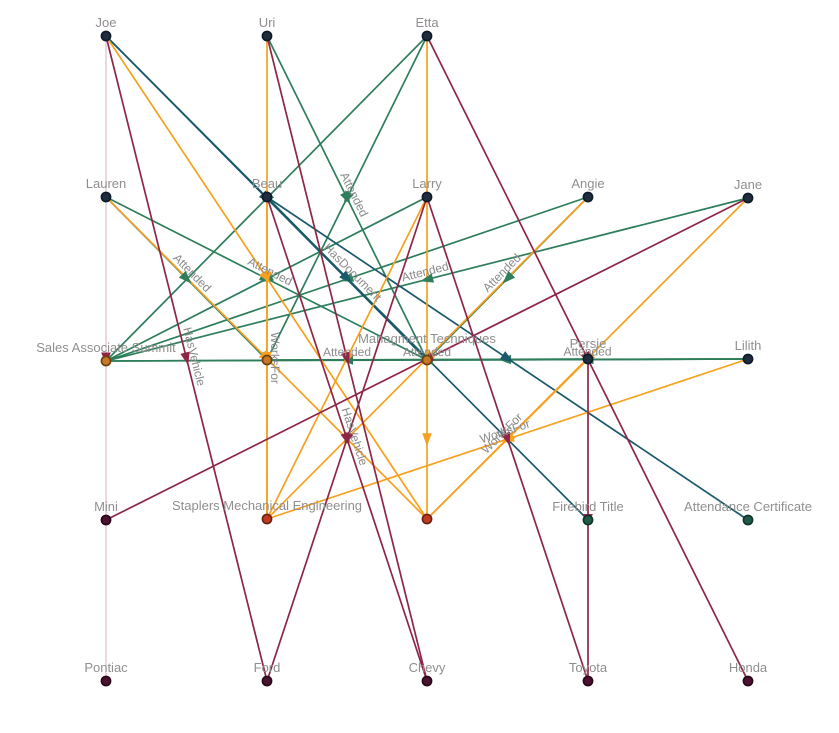  What do you see at coordinates (106, 667) in the screenshot?
I see `node-label-pontiac: Pontiac` at bounding box center [106, 667].